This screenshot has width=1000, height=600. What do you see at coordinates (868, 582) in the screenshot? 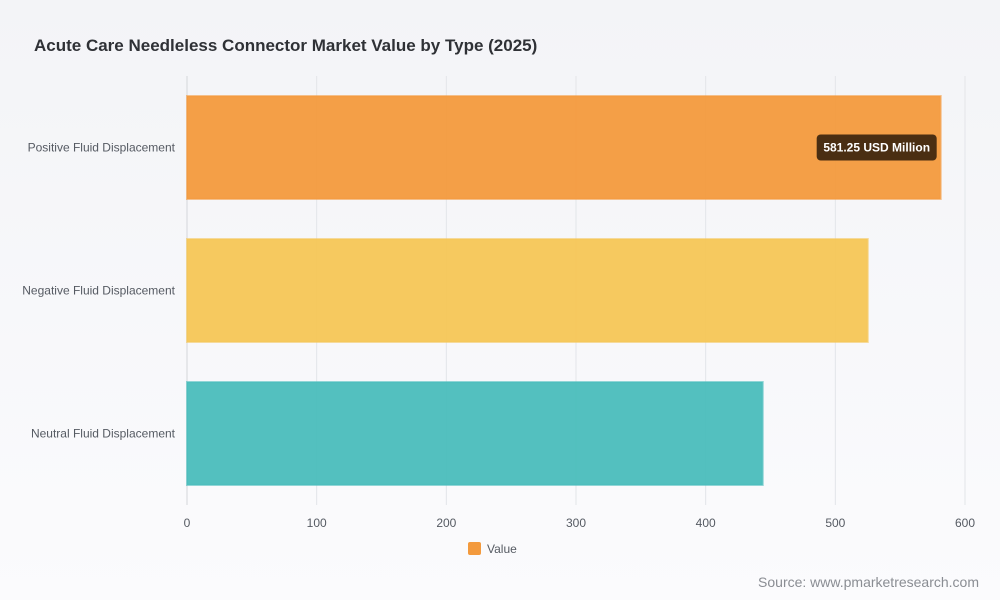
I see `source-note: Source: www.pmarketresearch.com` at bounding box center [868, 582].